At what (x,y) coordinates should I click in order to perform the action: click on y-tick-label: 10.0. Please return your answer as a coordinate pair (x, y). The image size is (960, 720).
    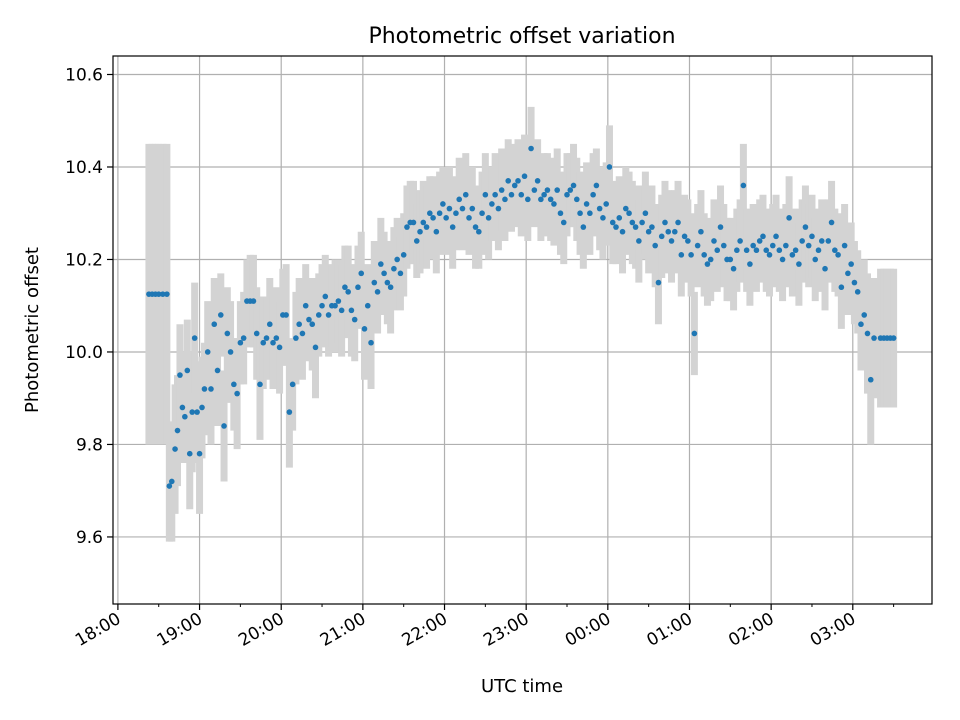
    Looking at the image, I should click on (84, 353).